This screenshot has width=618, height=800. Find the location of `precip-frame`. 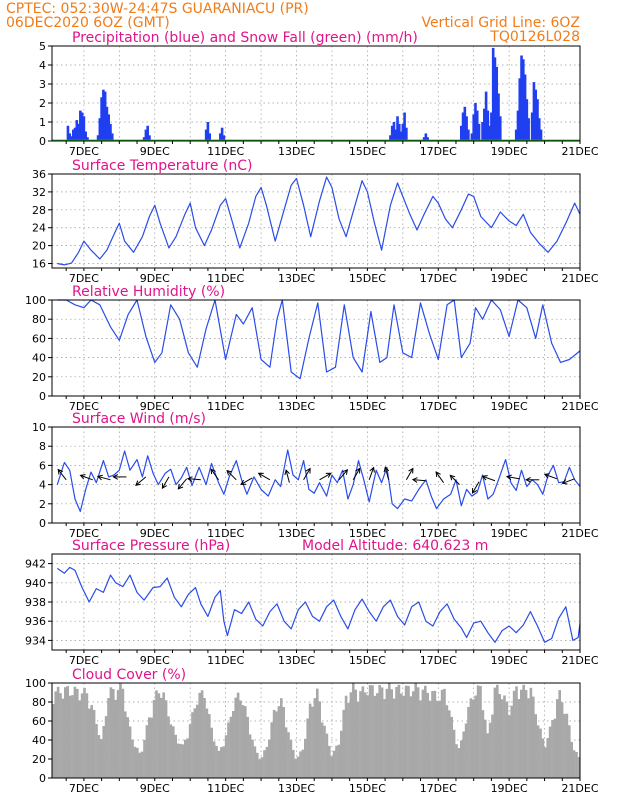

precip-frame is located at coordinates (316, 93).